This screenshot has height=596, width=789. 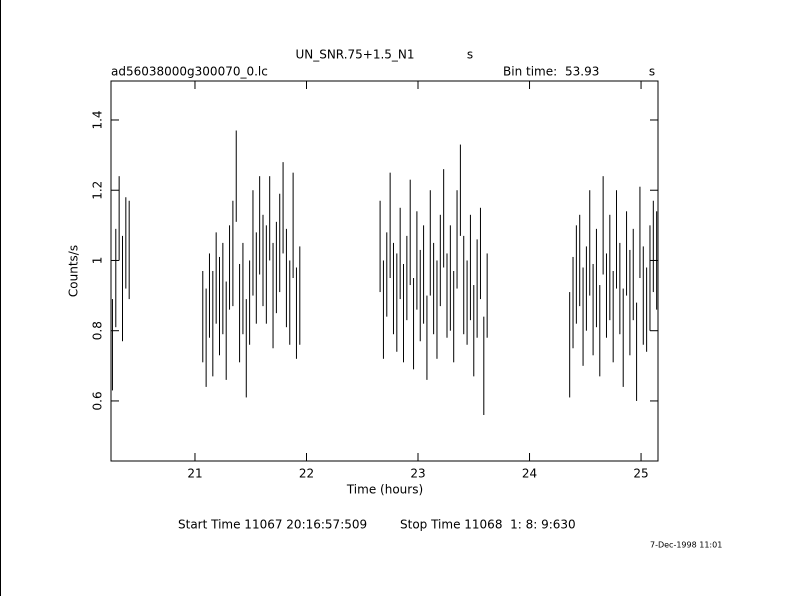 I want to click on title-unit: s, so click(x=470, y=55).